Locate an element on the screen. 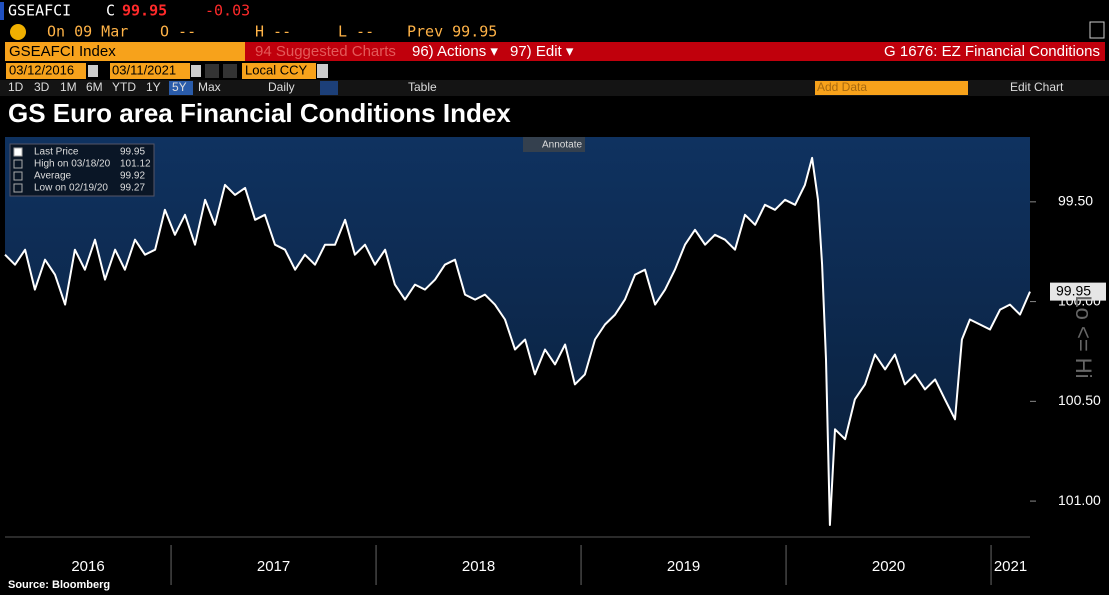 This screenshot has width=1109, height=595. open: O -- is located at coordinates (178, 32).